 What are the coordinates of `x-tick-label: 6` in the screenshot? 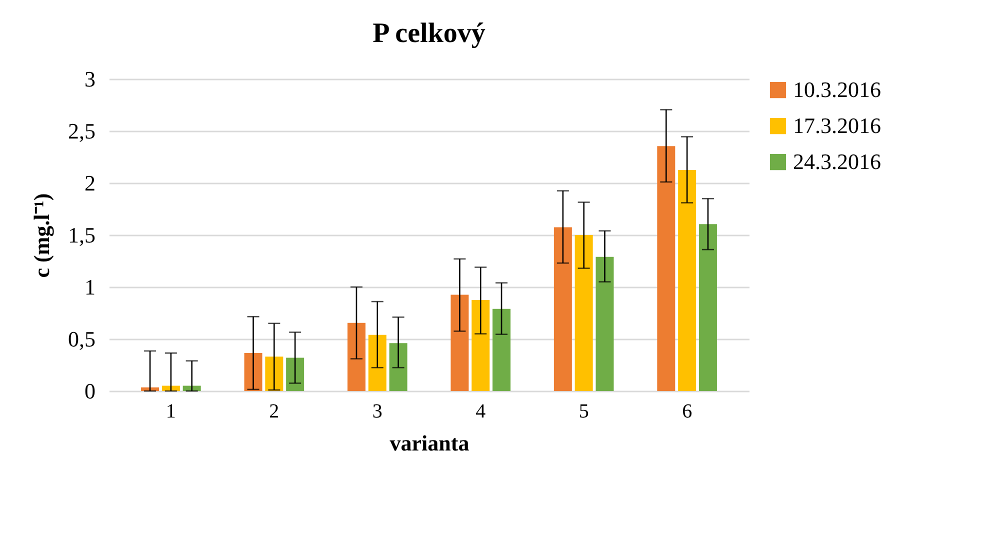 It's located at (687, 411).